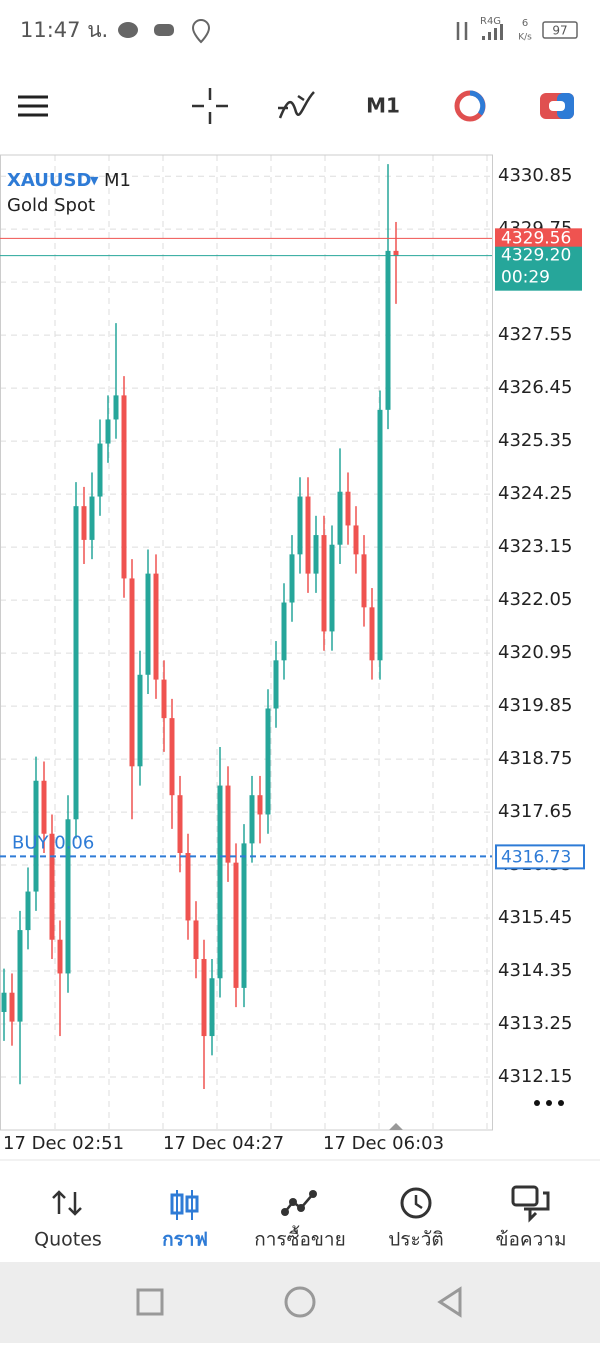  What do you see at coordinates (296, 105) in the screenshot?
I see `indicator-button` at bounding box center [296, 105].